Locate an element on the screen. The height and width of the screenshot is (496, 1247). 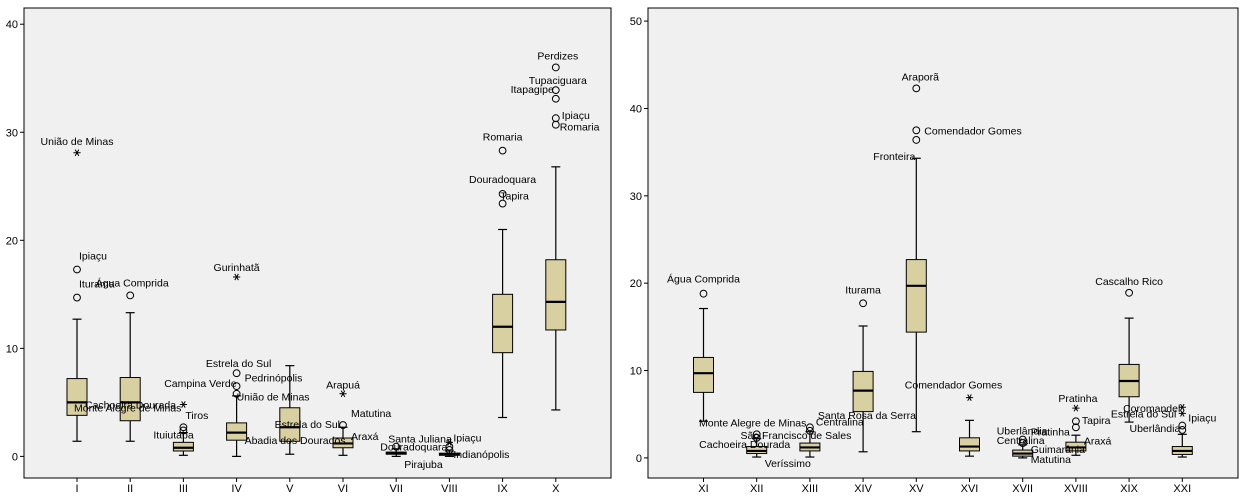
x-tick-label: XVII is located at coordinates (1022, 489).